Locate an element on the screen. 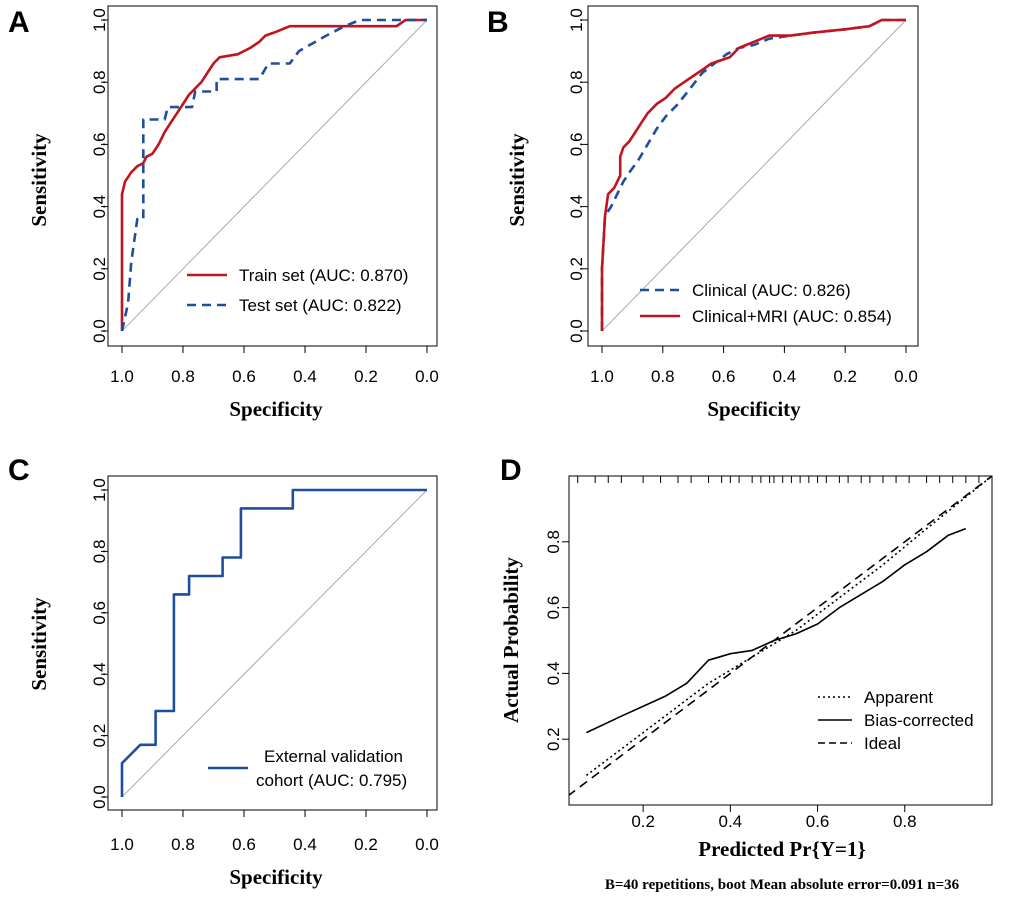 This screenshot has width=1020, height=904. legend: Apparent Bias-corrected Ideal is located at coordinates (896, 720).